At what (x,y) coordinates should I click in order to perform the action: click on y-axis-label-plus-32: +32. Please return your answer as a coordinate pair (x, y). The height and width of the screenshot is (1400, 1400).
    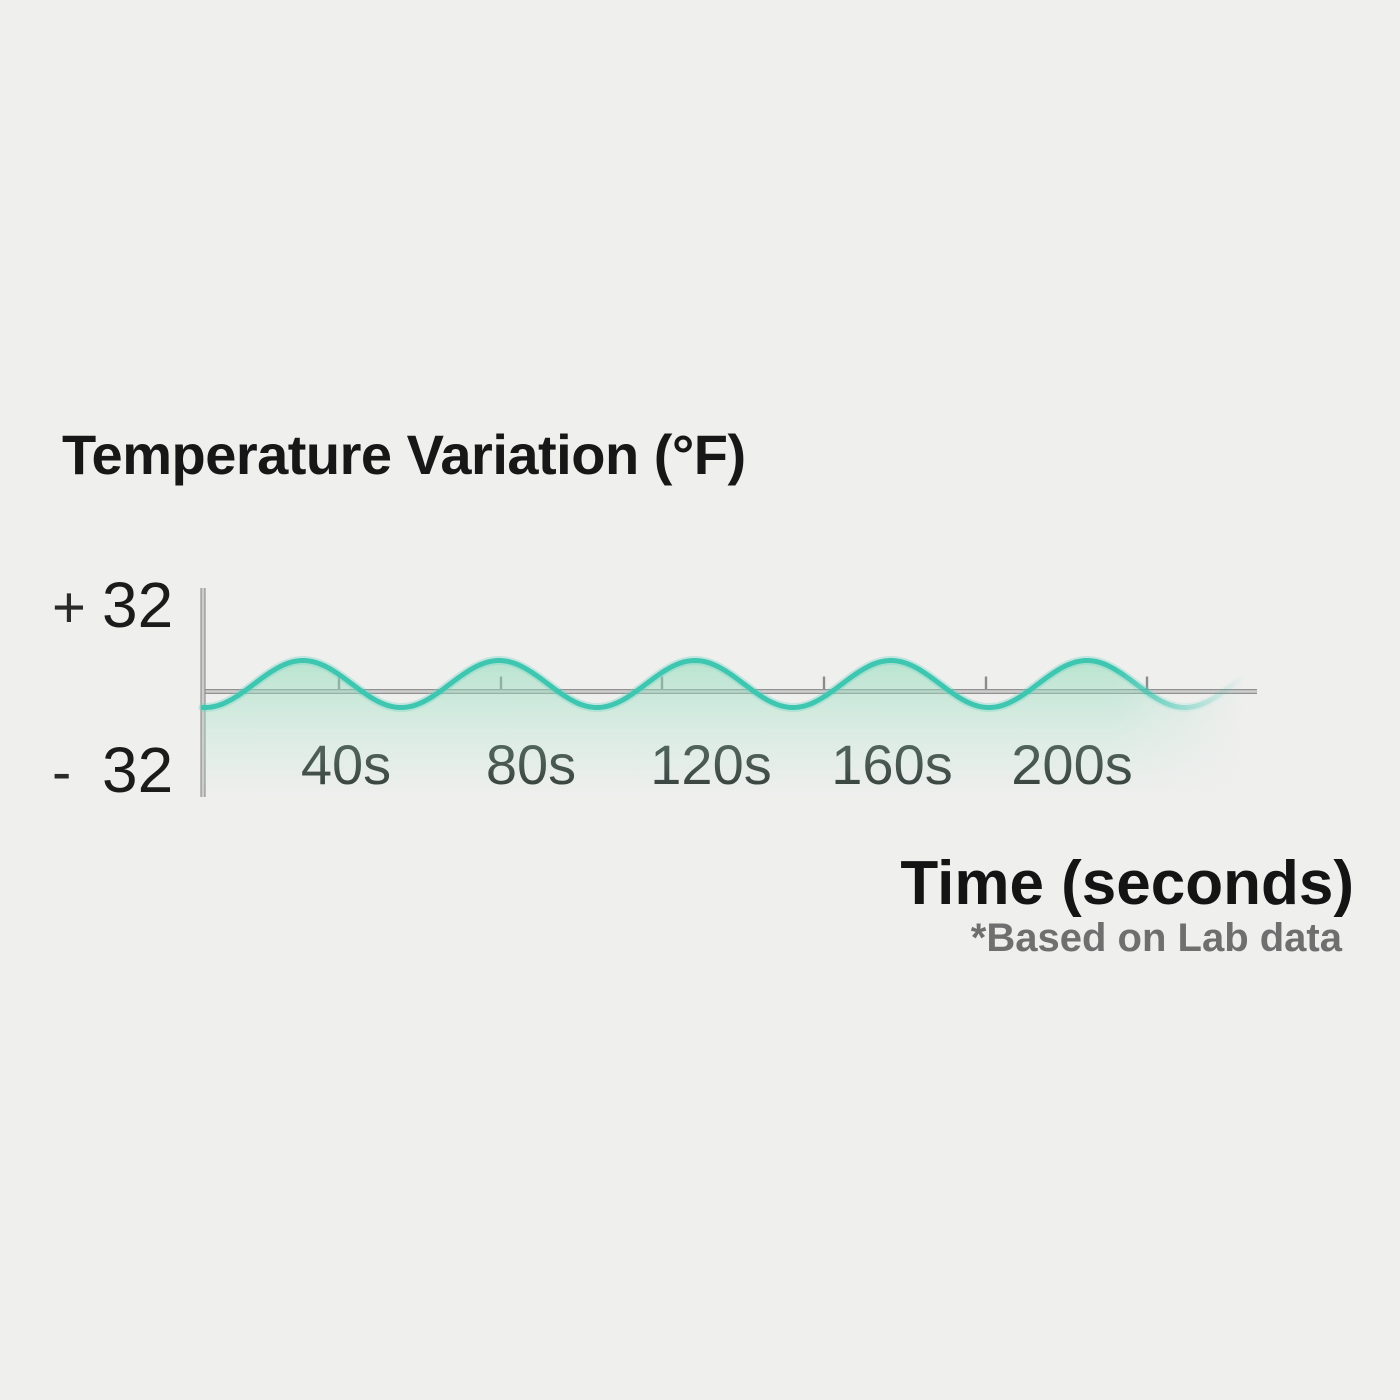
    Looking at the image, I should click on (112, 605).